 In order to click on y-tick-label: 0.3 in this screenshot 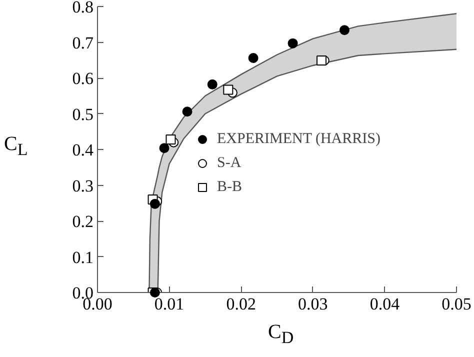, I will do `click(83, 186)`.